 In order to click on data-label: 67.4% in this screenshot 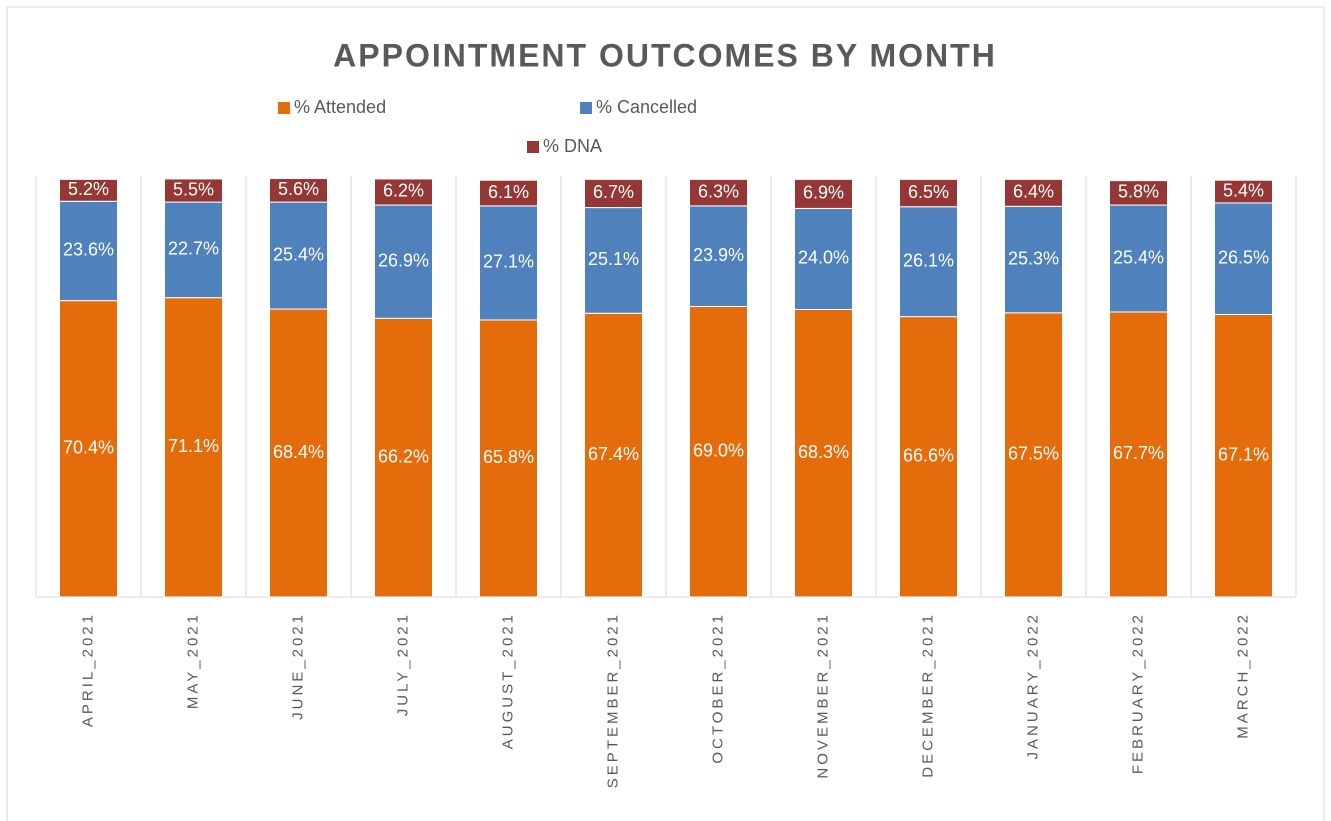, I will do `click(613, 454)`.